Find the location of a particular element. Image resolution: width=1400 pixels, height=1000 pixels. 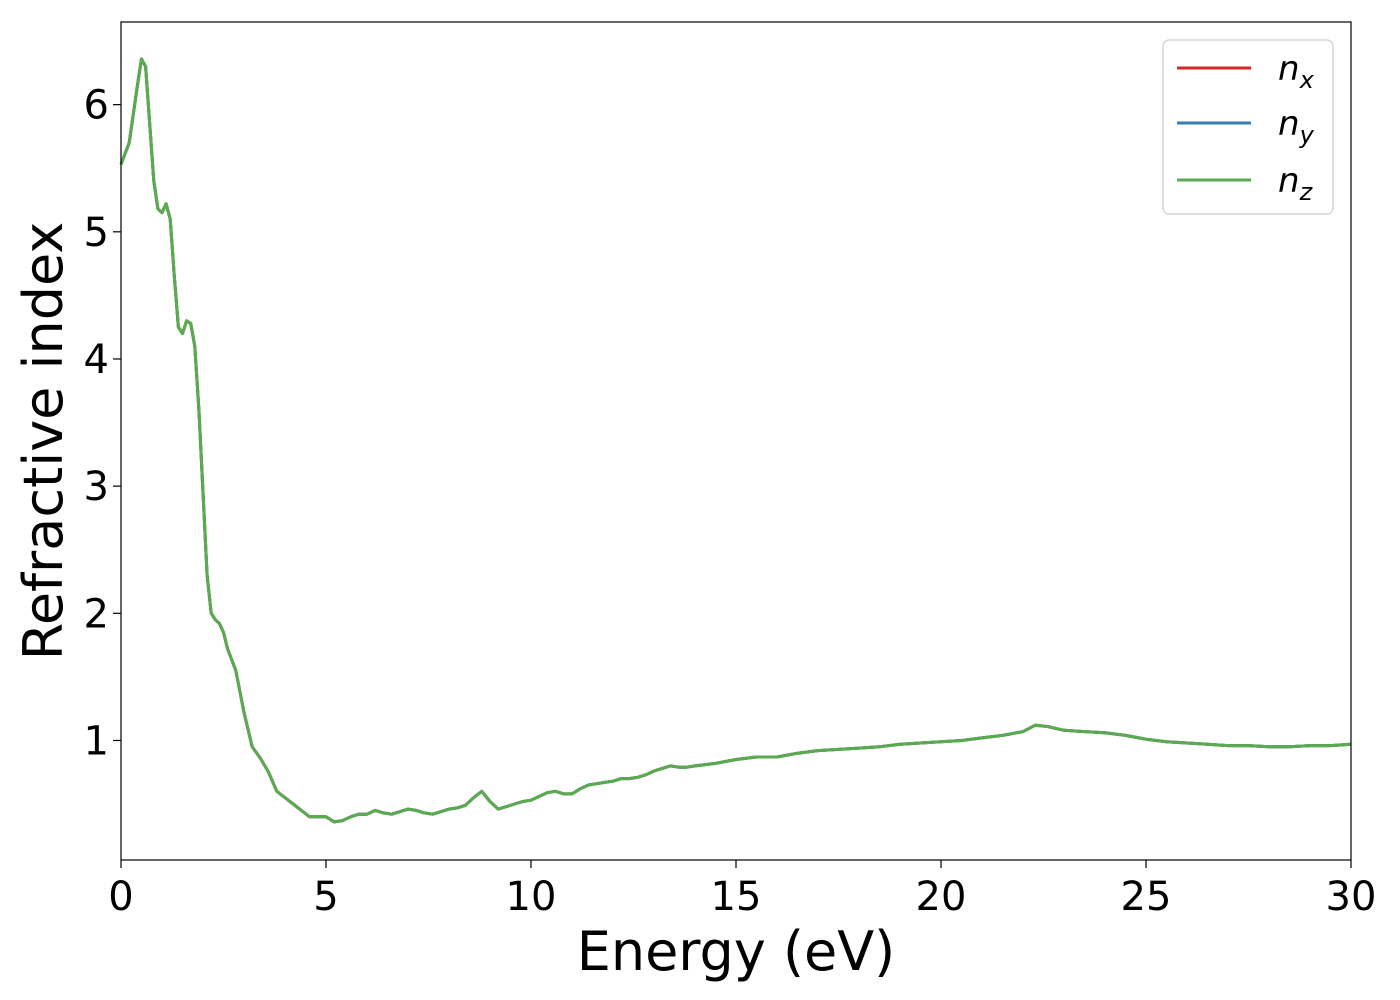

y-tick-label: 5 is located at coordinates (96, 233).